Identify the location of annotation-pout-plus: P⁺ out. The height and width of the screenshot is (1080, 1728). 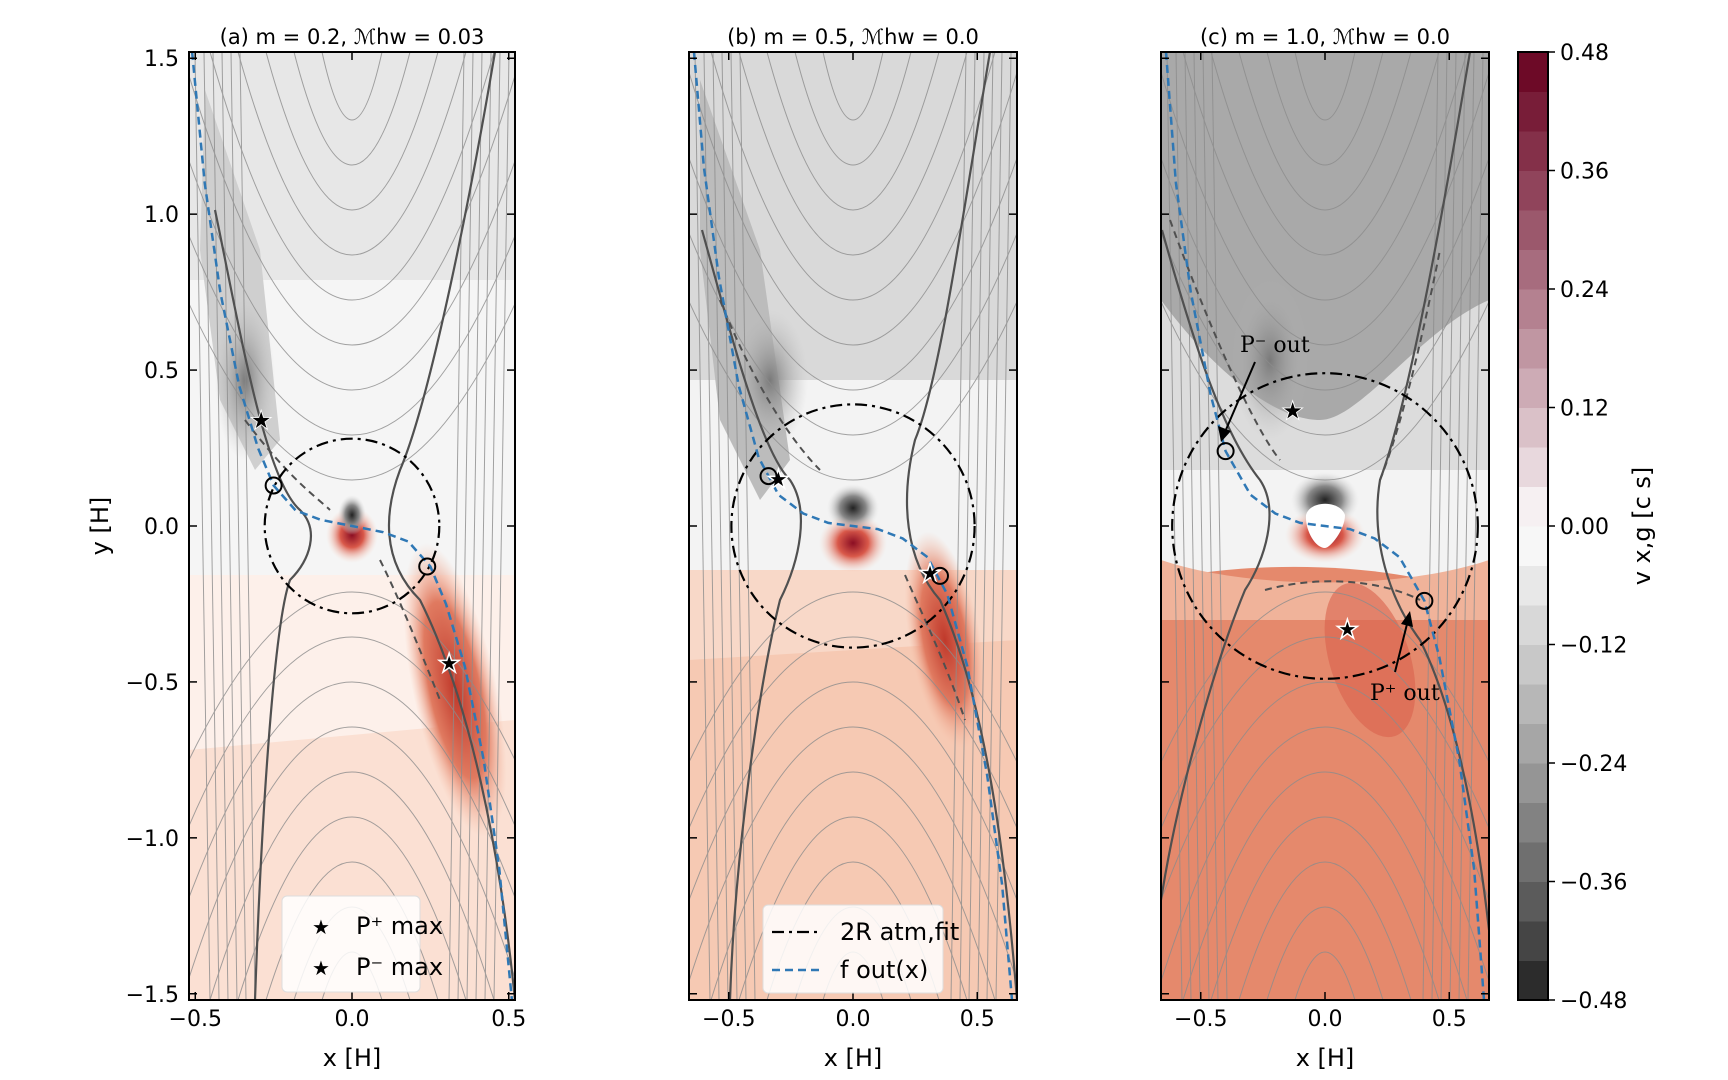
(1405, 693).